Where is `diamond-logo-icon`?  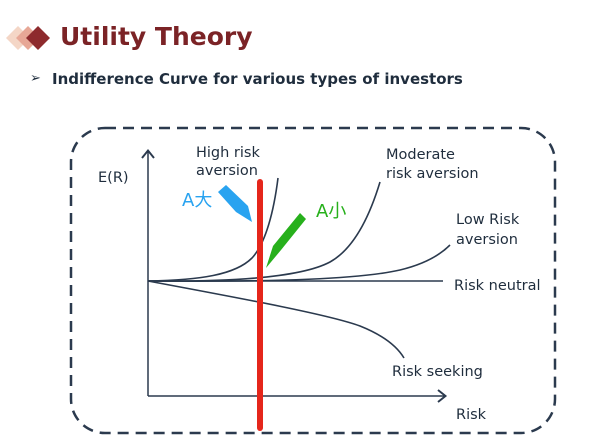
diamond-logo-icon is located at coordinates (28, 38).